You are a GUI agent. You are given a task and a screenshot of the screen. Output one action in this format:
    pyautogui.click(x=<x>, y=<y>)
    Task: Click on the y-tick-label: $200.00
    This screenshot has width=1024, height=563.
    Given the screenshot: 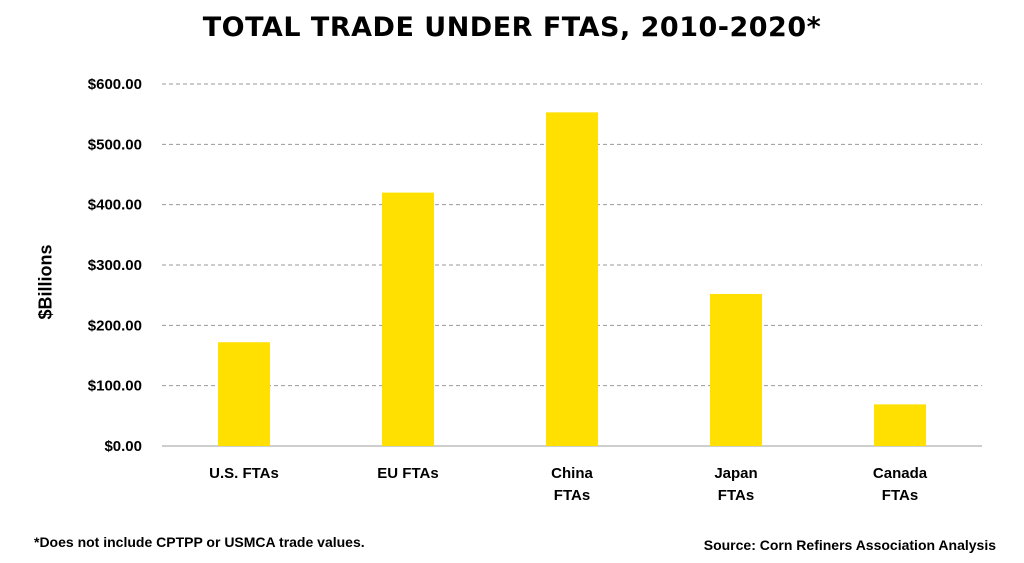 What is the action you would take?
    pyautogui.click(x=115, y=325)
    